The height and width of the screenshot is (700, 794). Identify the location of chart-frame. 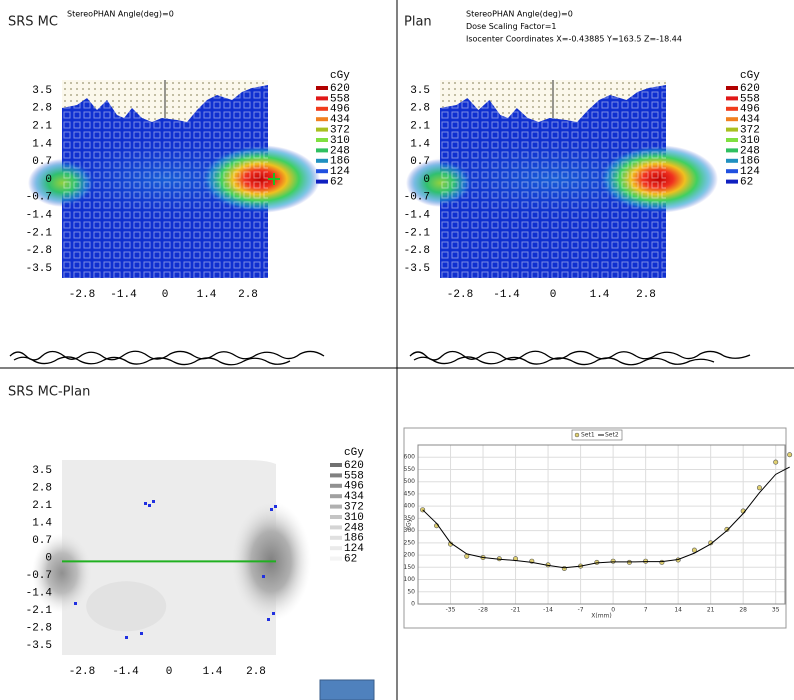
(595, 528).